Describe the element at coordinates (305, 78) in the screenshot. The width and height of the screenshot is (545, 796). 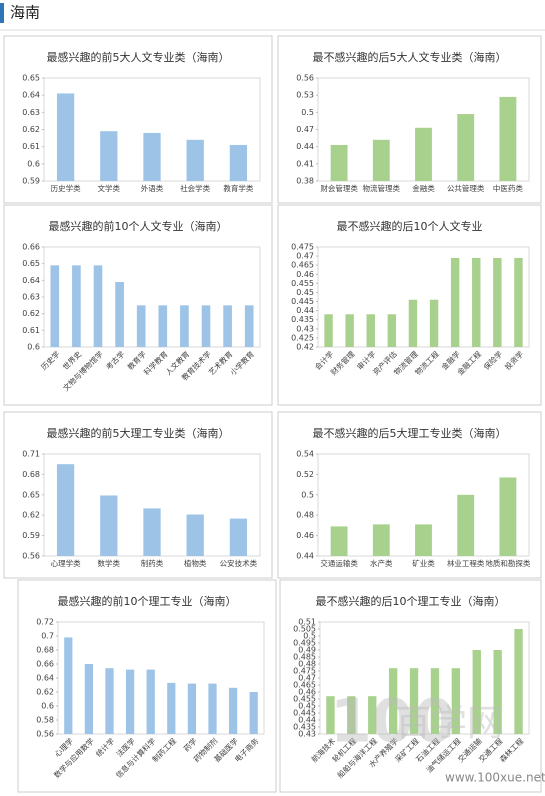
I see `y-tick-label: 0.56` at that location.